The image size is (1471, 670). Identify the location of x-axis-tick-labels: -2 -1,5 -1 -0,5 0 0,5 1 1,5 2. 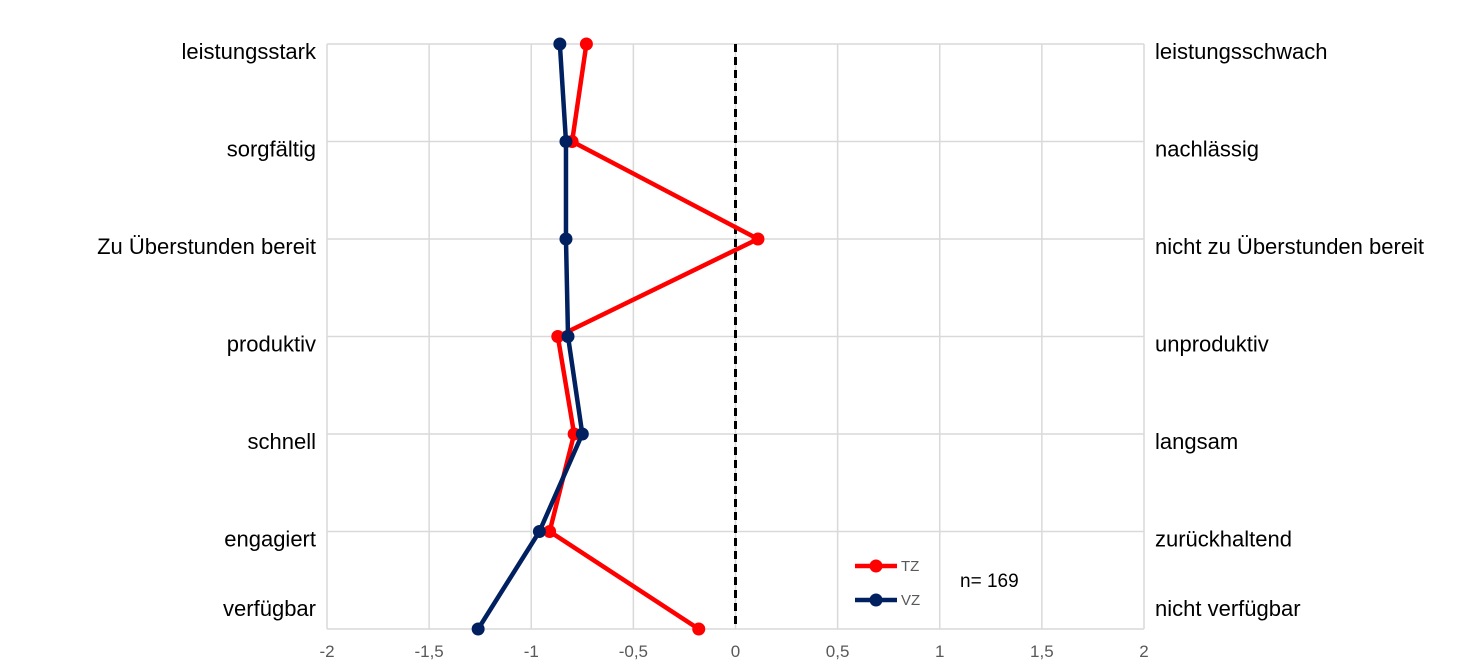
(733, 651).